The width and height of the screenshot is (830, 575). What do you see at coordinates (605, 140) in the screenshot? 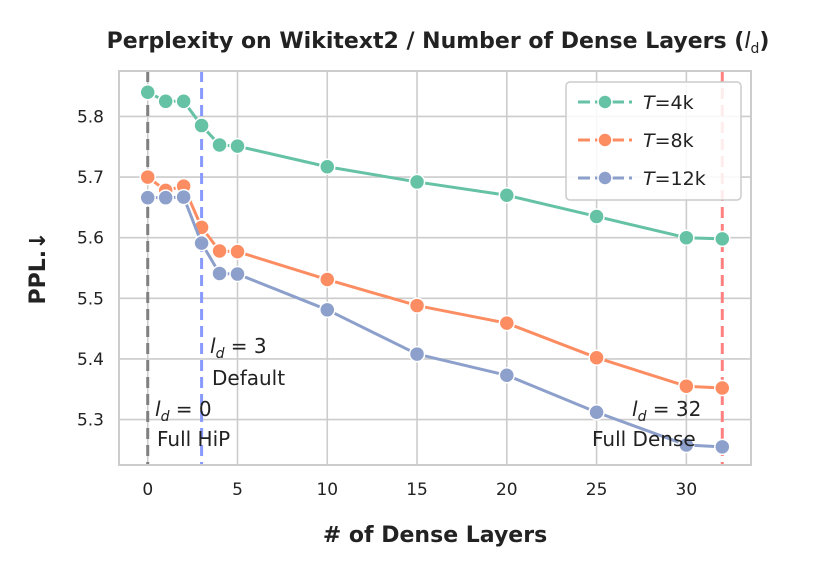
I see `legend-marker-8k` at bounding box center [605, 140].